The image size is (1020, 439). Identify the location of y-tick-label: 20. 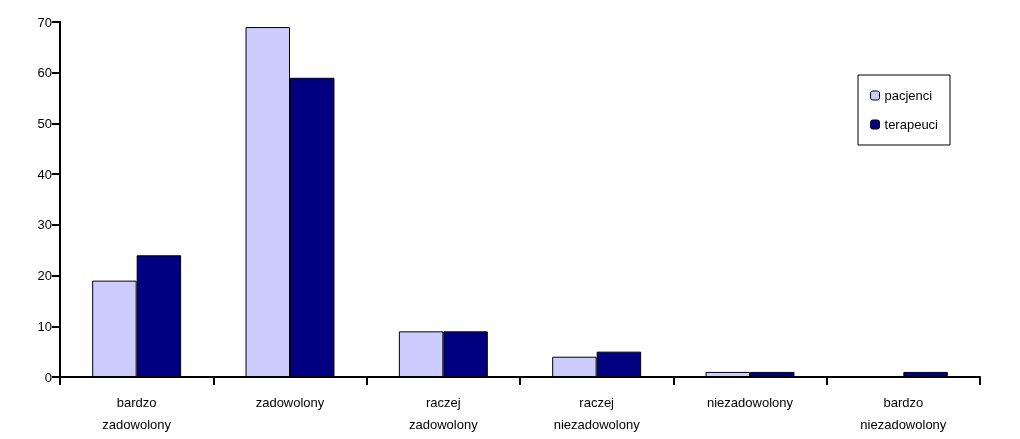
(44, 276).